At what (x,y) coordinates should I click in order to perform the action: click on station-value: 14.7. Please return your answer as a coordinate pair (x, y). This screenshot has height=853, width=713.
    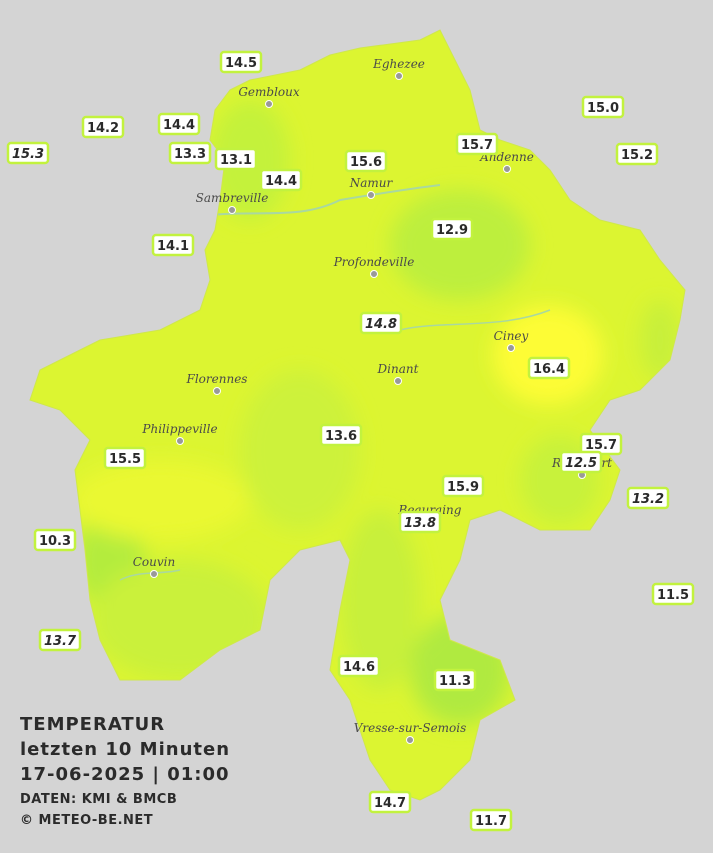
    Looking at the image, I should click on (390, 803).